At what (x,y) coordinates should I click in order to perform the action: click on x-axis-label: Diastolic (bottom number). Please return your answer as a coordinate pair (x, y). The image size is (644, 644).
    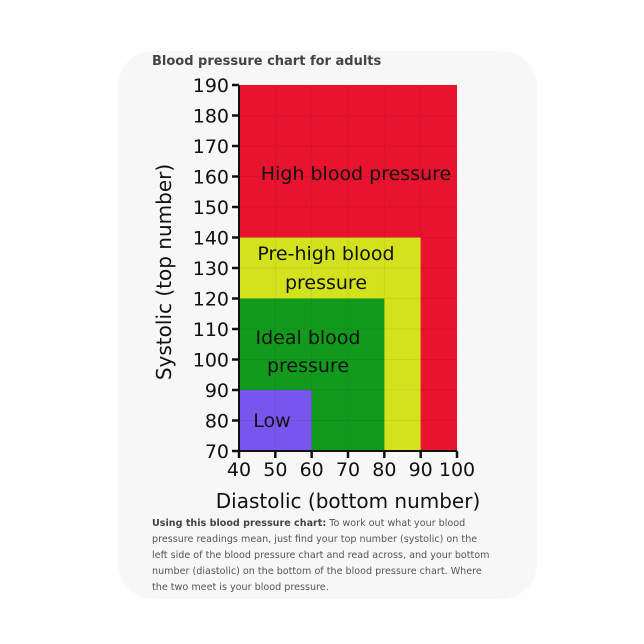
    Looking at the image, I should click on (348, 501).